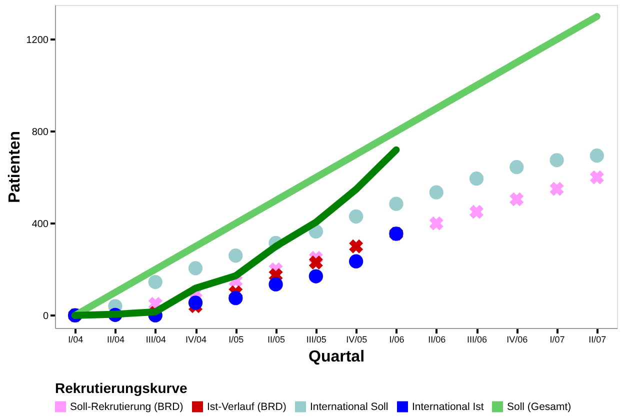 Image resolution: width=622 pixels, height=419 pixels. What do you see at coordinates (76, 339) in the screenshot?
I see `x-tick-label: I/04` at bounding box center [76, 339].